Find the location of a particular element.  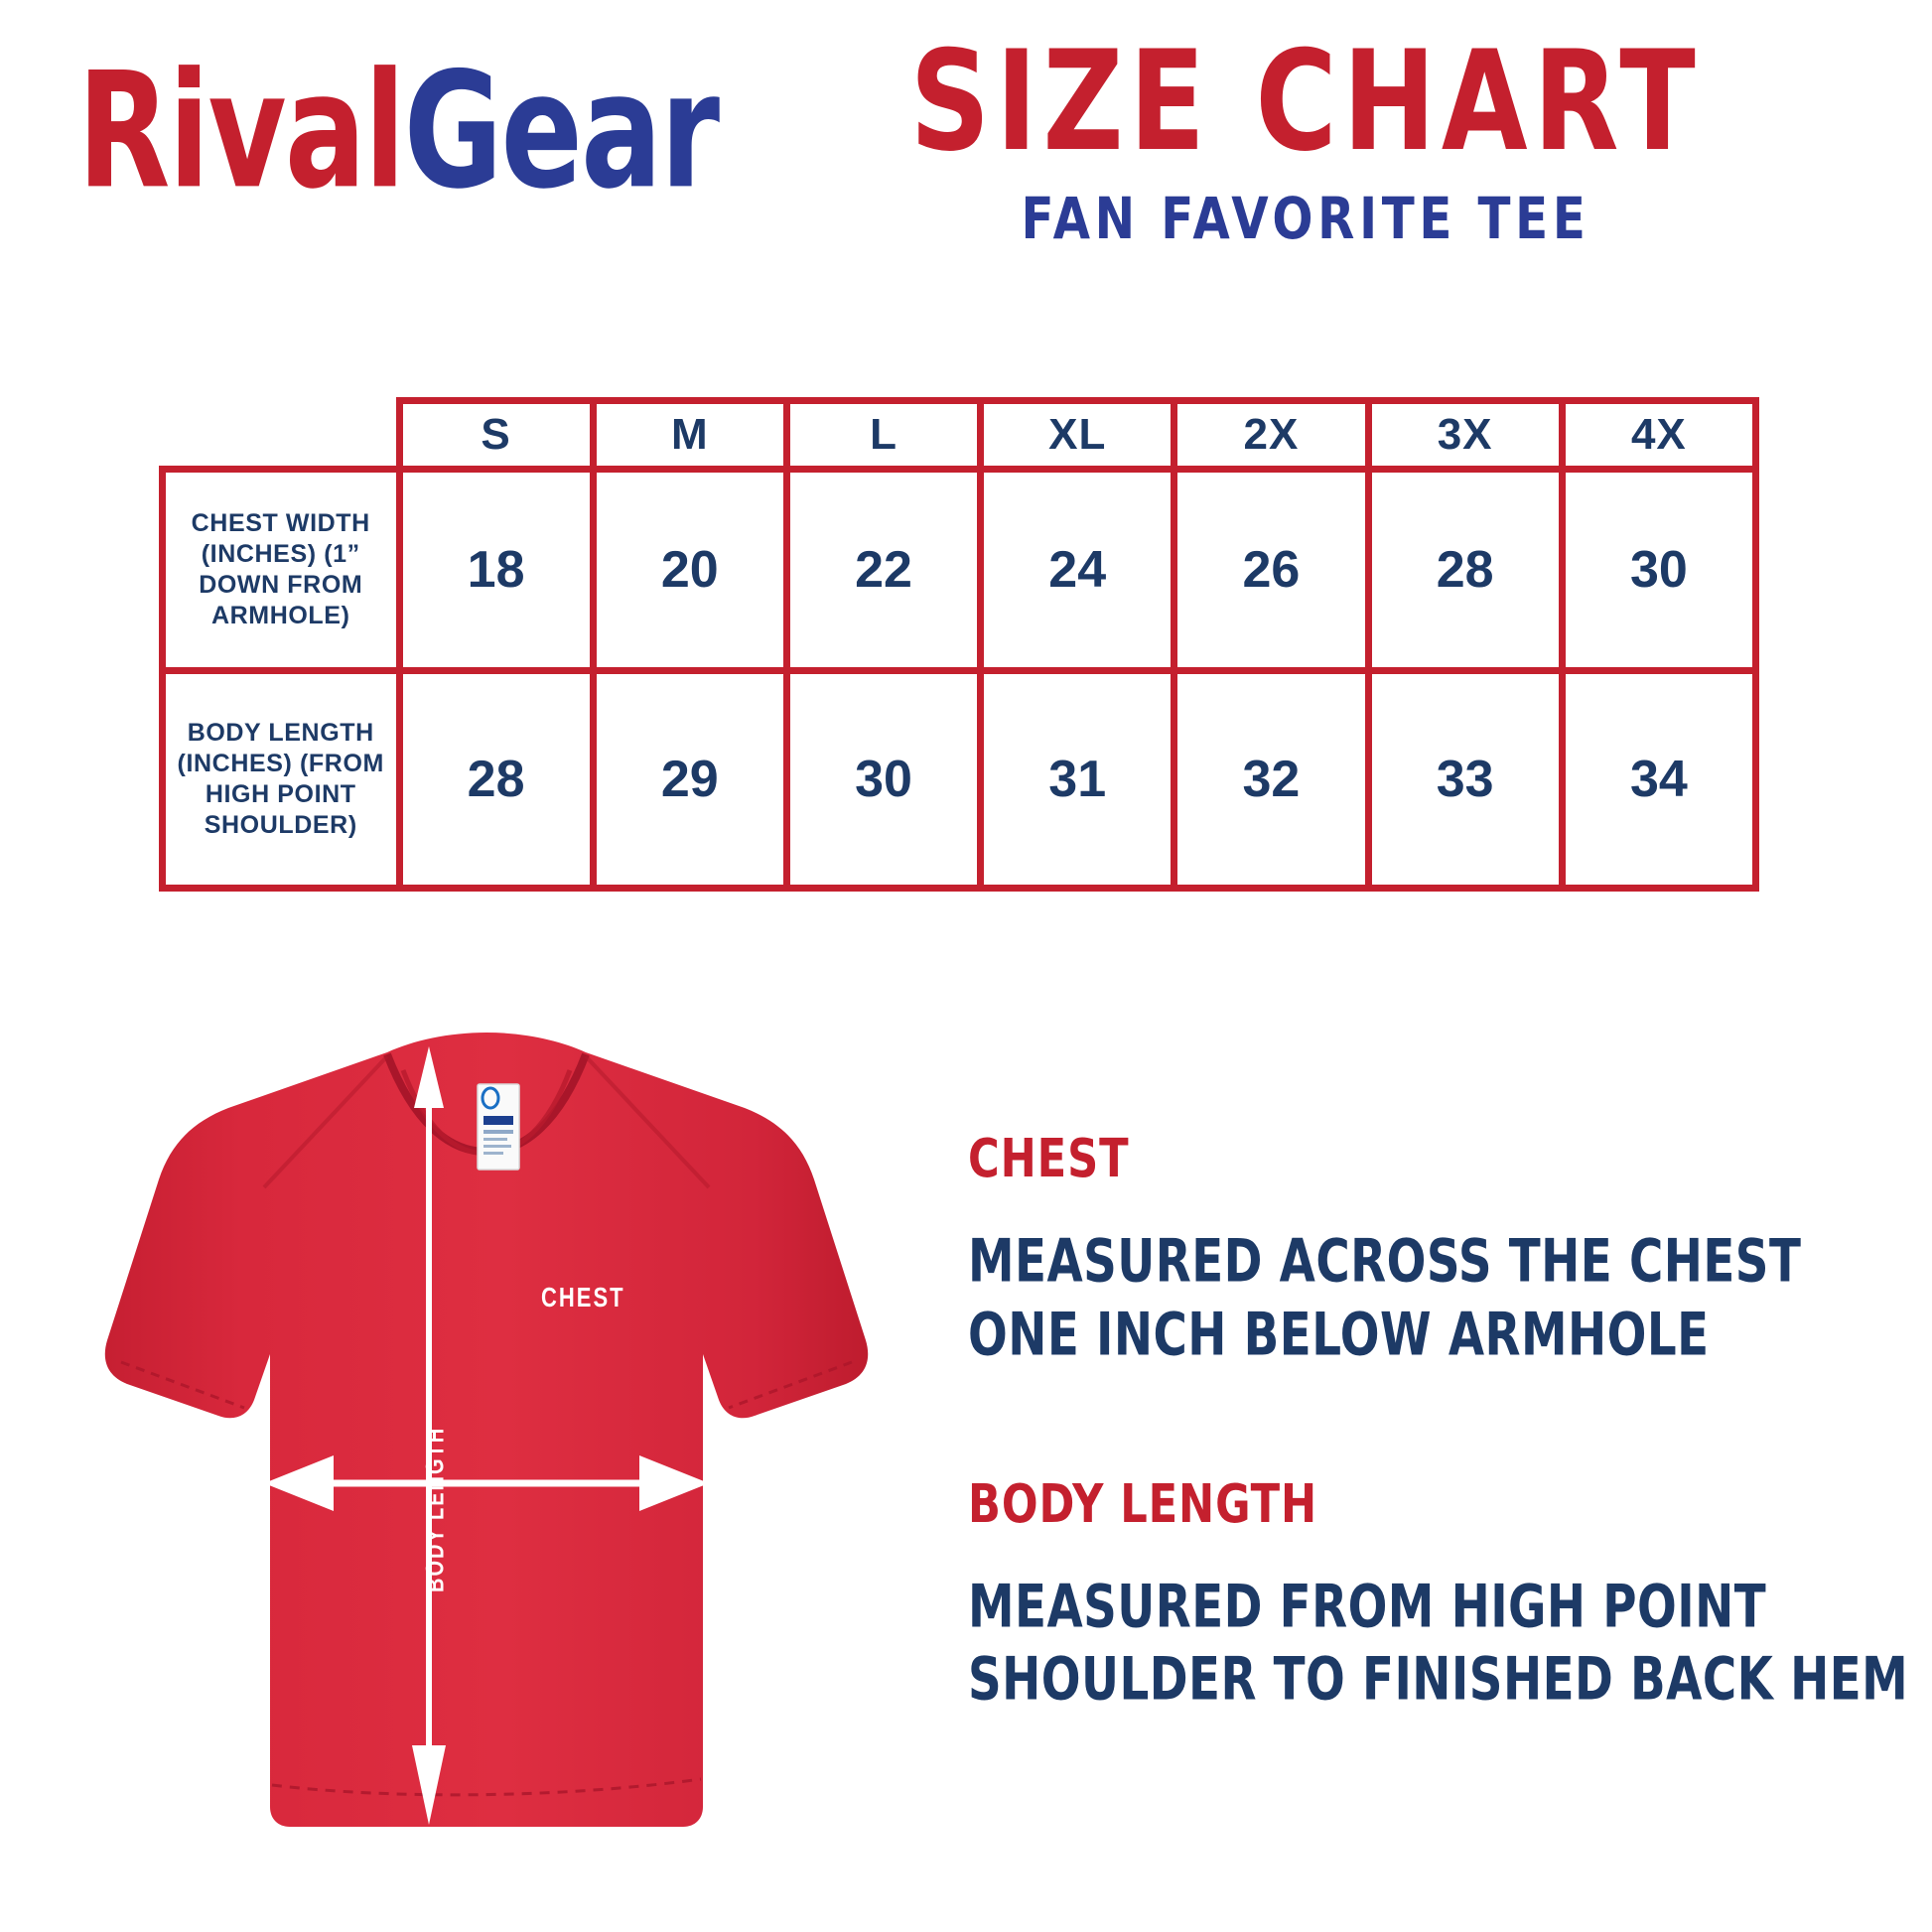

size-header-2x: 2X is located at coordinates (1271, 435).